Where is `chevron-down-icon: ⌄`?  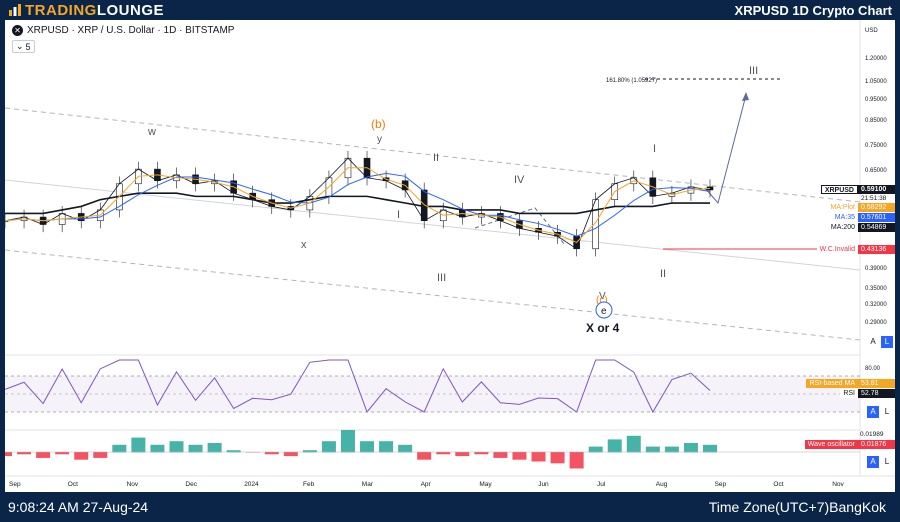
chevron-down-icon: ⌄ is located at coordinates (20, 46).